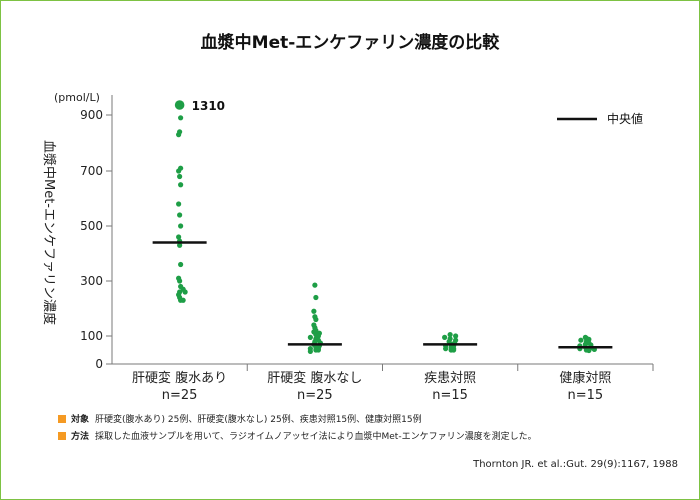 The image size is (700, 500). Describe the element at coordinates (314, 378) in the screenshot. I see `category-label: 肝硬変 腹水なし` at that location.